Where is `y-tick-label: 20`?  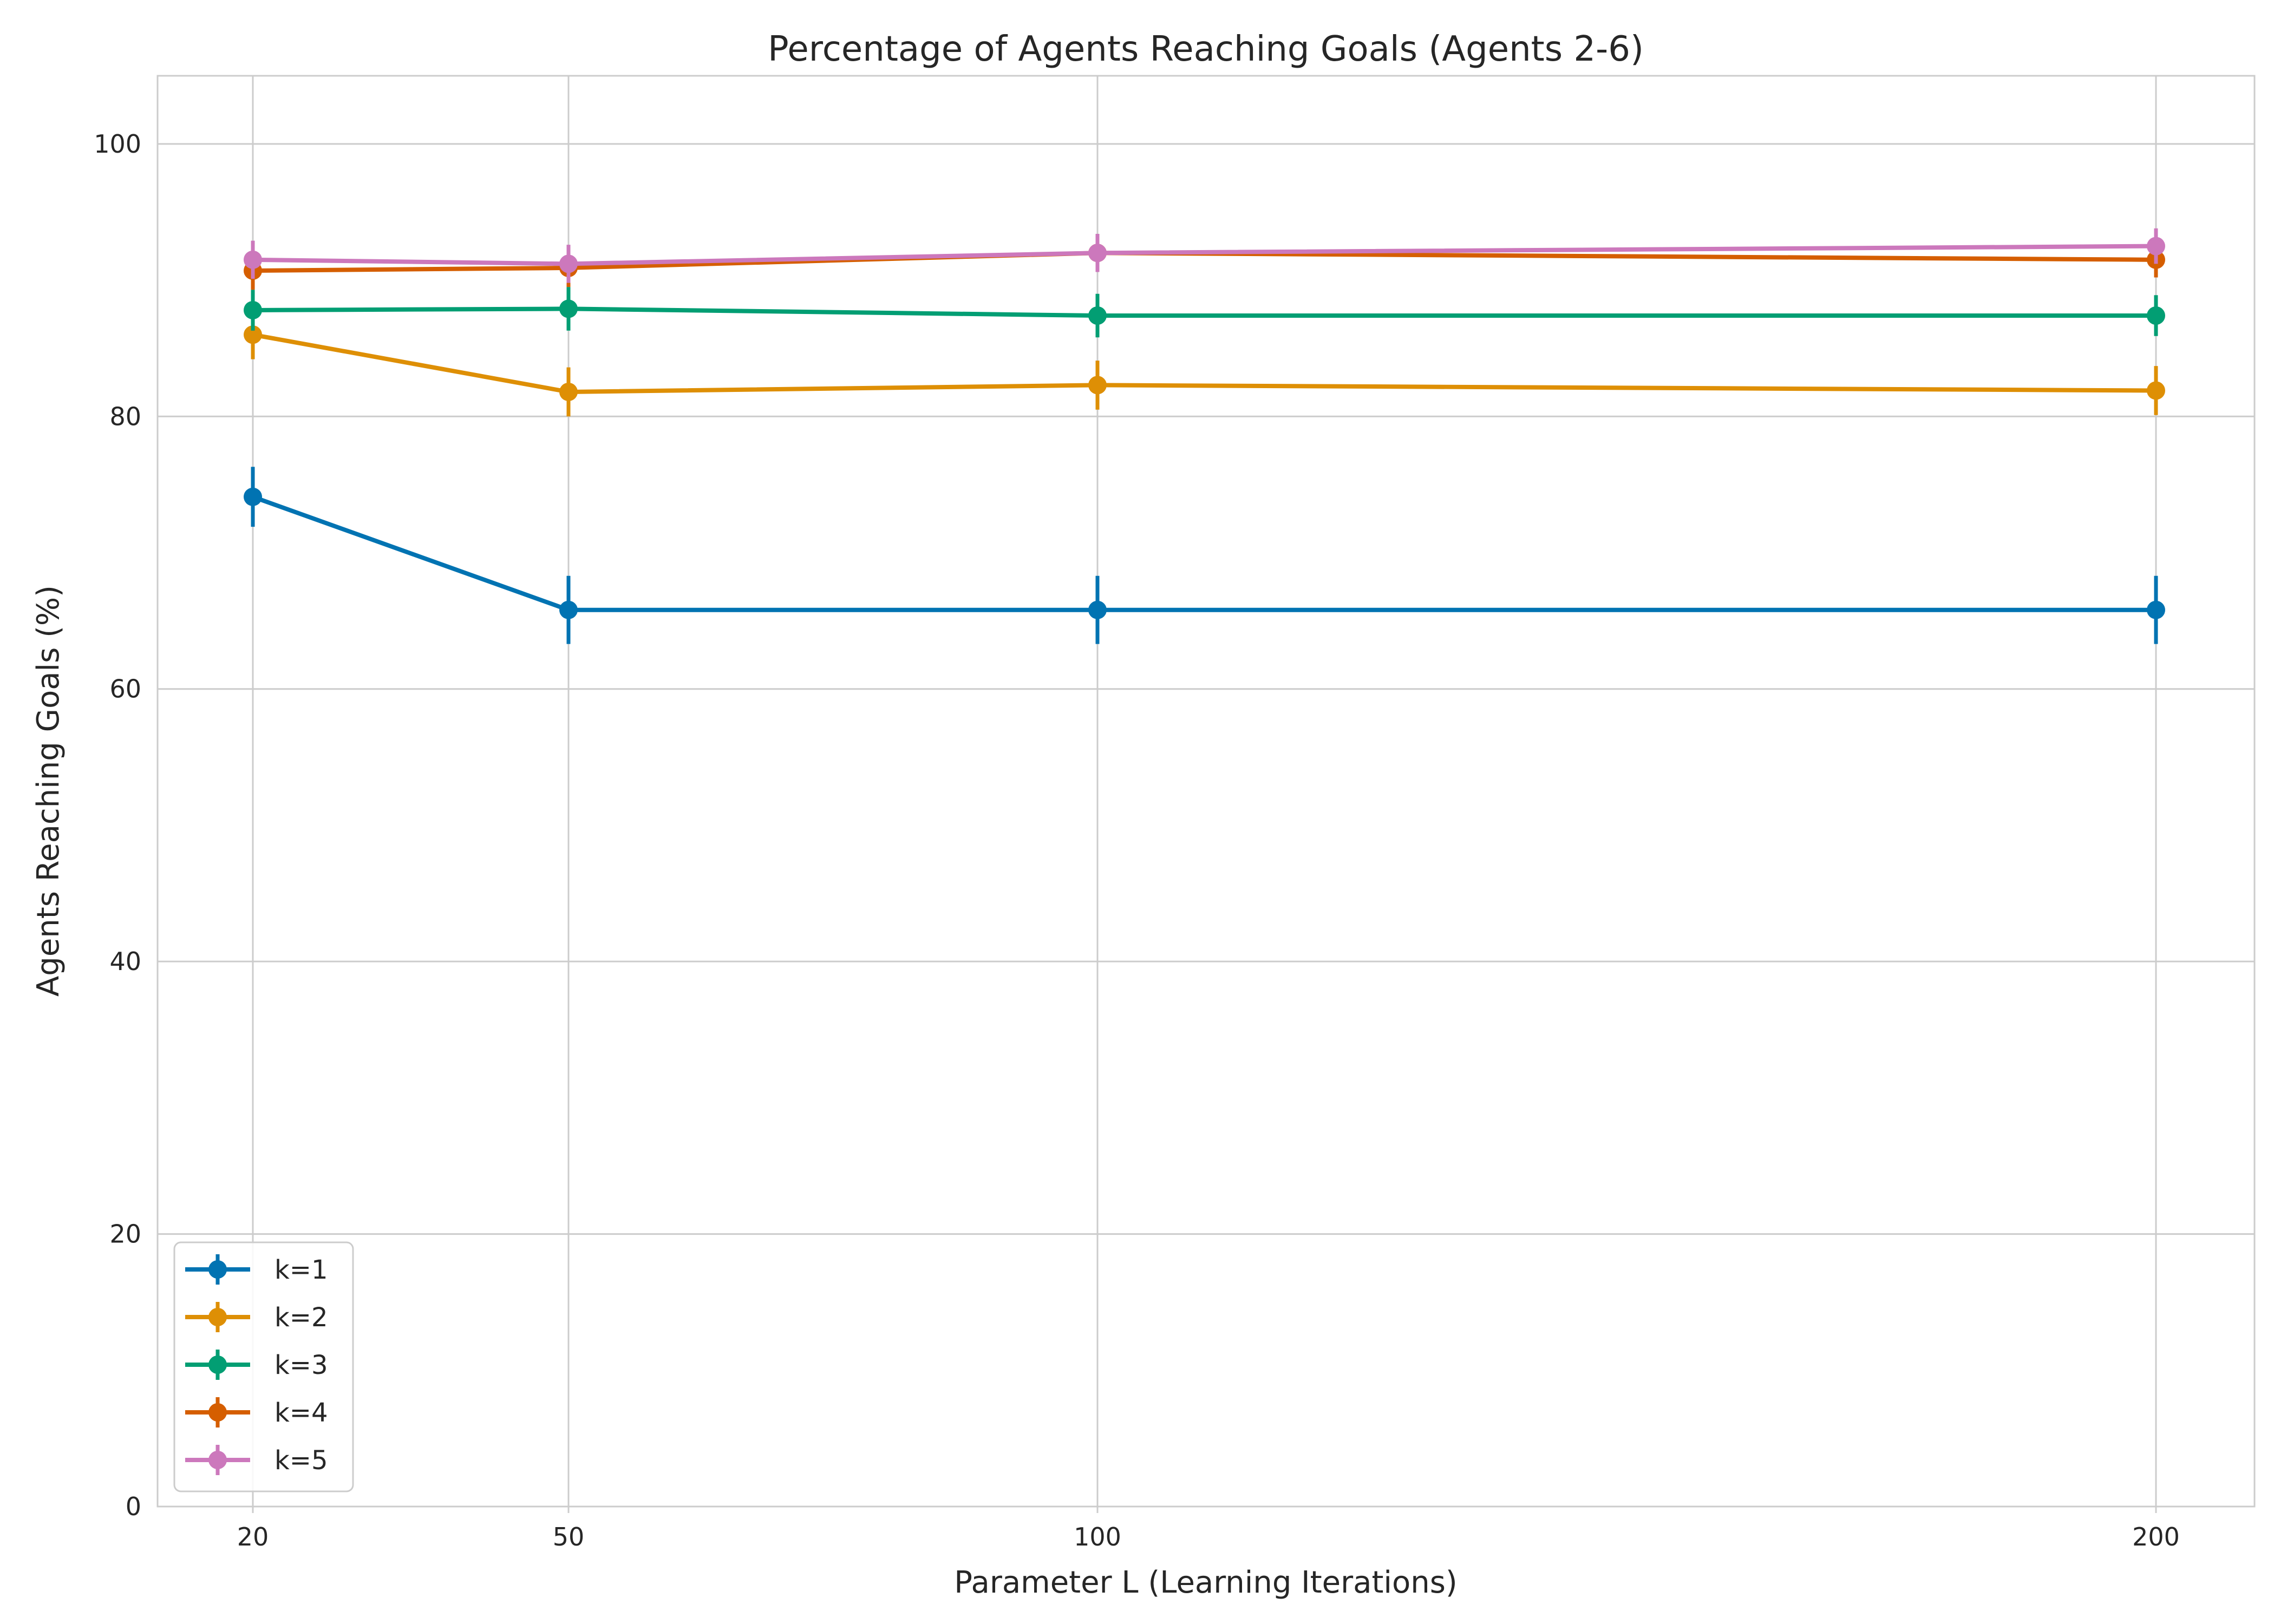
y-tick-label: 20 is located at coordinates (125, 1235).